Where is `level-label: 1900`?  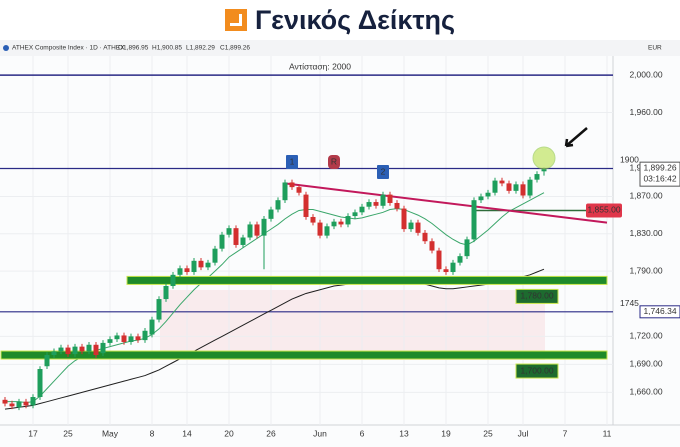 level-label: 1900 is located at coordinates (629, 160).